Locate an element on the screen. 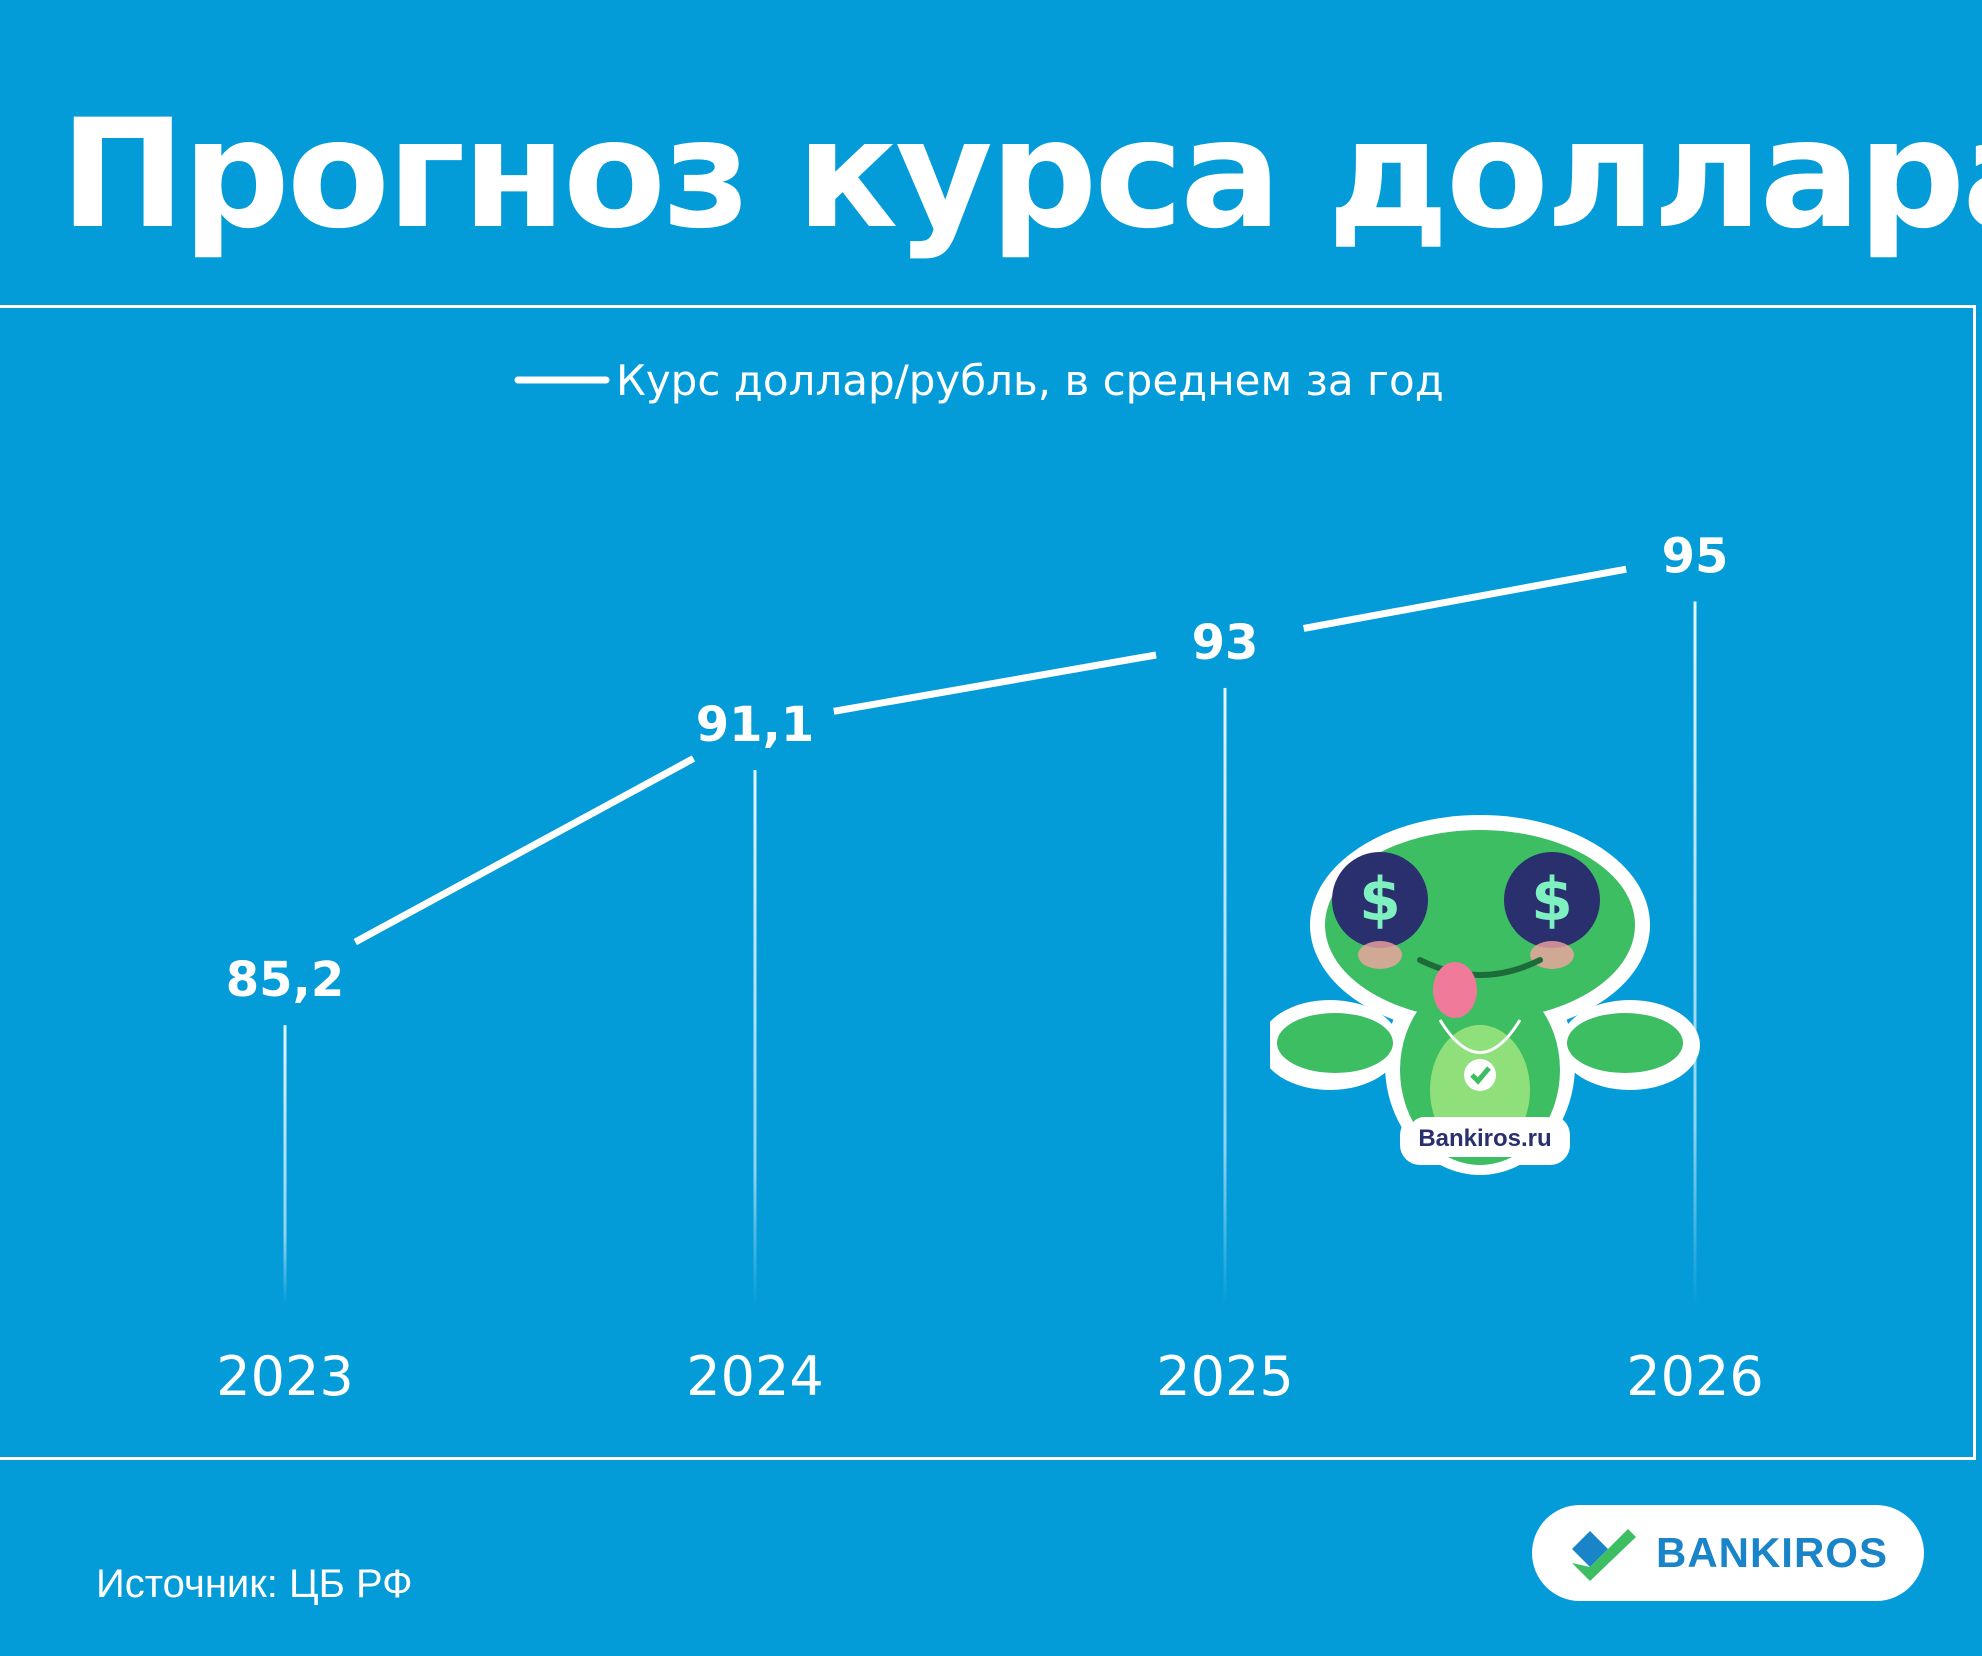 This screenshot has width=1982, height=1656. drop-line-2023 is located at coordinates (285, 1165).